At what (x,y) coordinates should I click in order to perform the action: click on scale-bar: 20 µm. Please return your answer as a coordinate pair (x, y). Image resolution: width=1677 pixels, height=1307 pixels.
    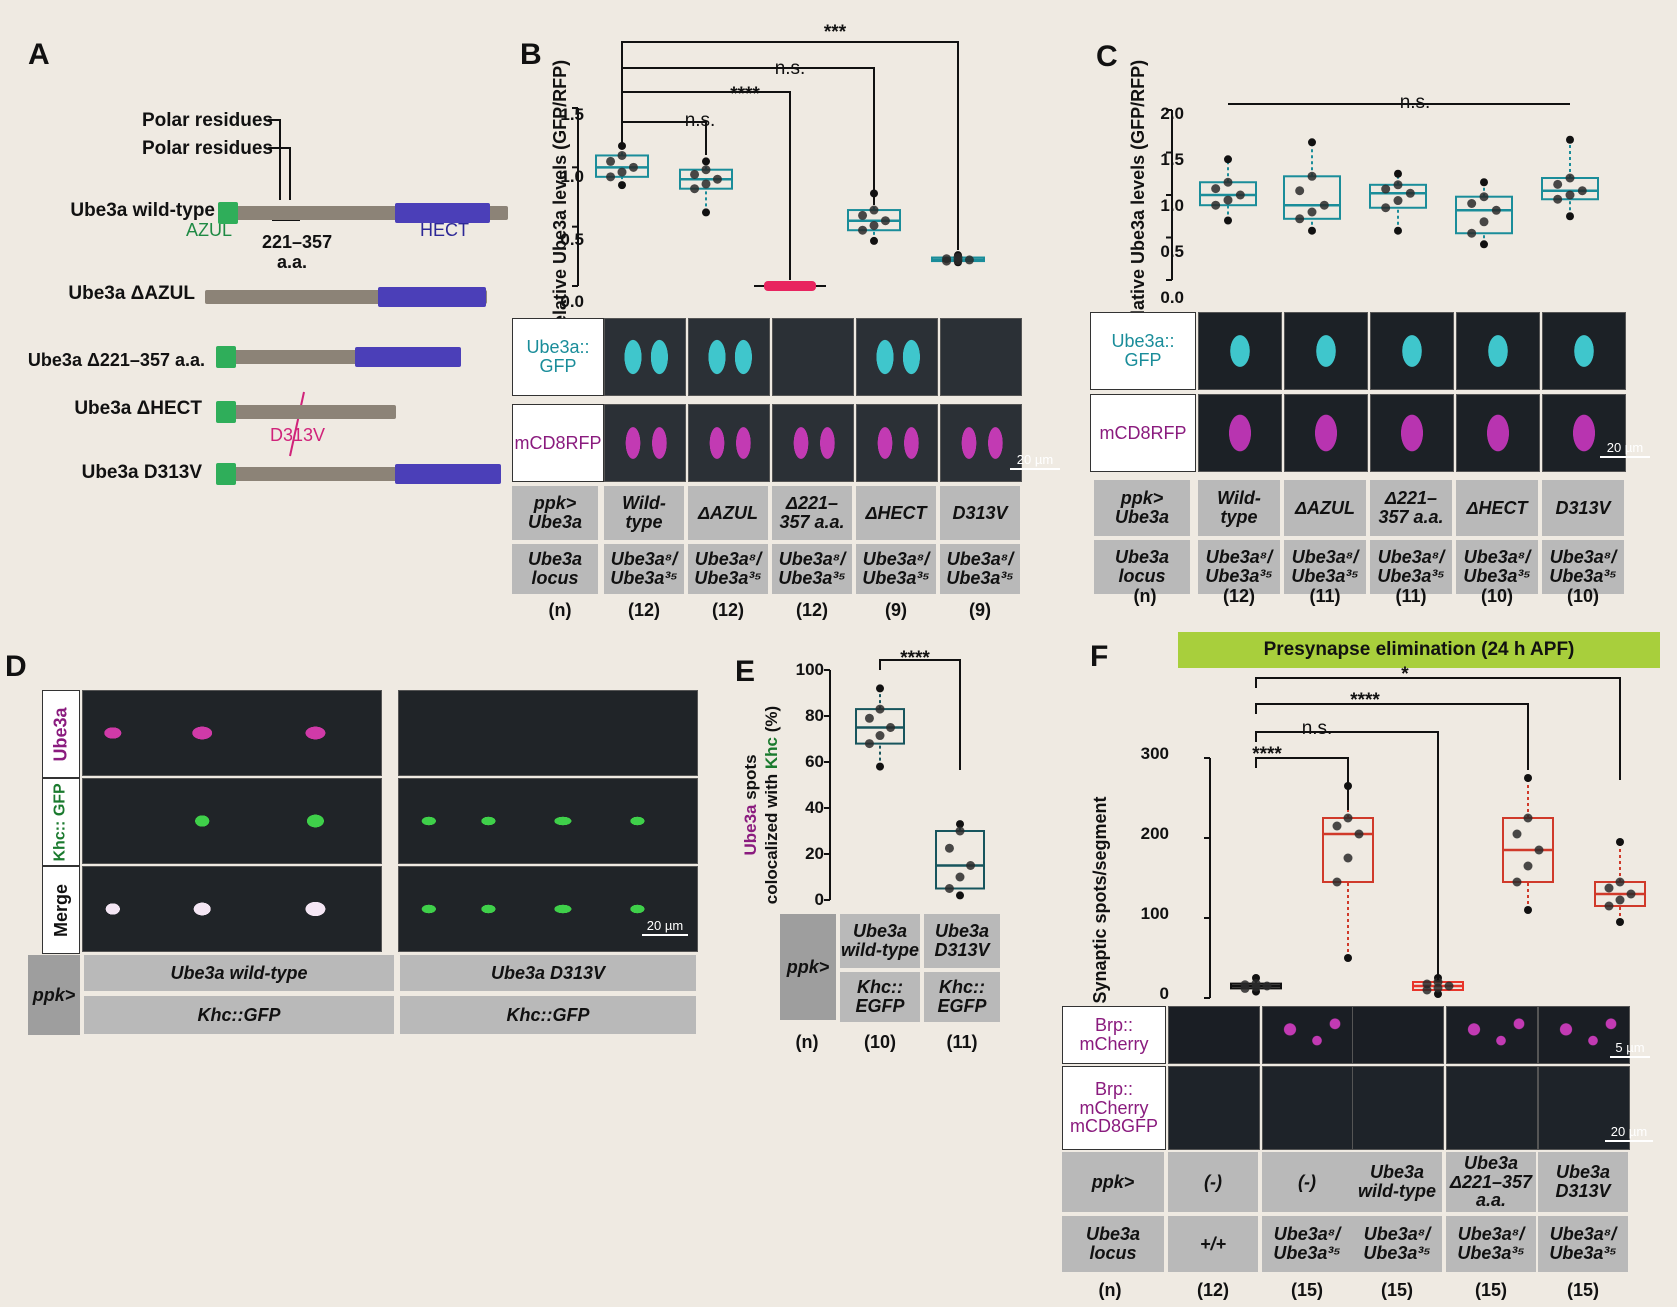
    Looking at the image, I should click on (665, 927).